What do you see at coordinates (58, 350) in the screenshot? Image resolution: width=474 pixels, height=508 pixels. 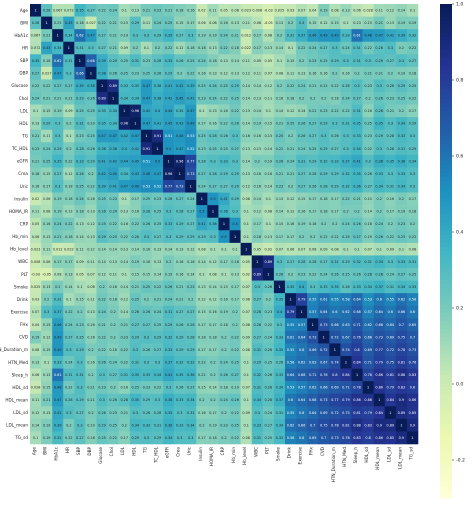 I see `cell-value-label: 0.49` at bounding box center [58, 350].